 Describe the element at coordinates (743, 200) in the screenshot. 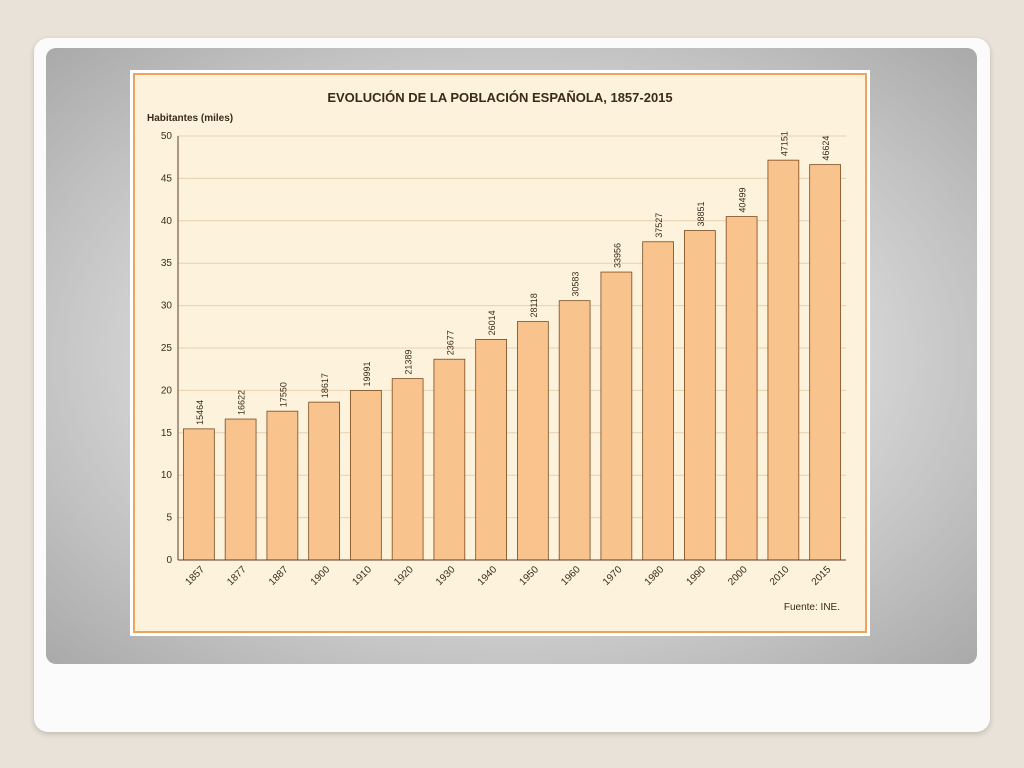

I see `bar-value-label: 40499` at that location.